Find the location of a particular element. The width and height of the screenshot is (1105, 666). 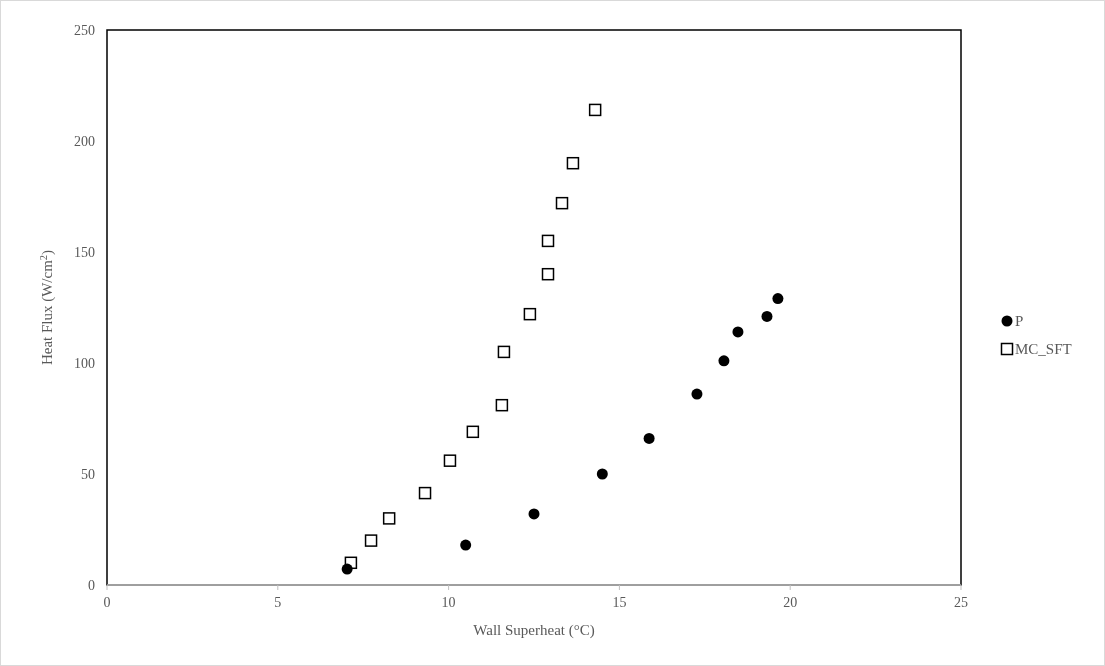

x-tick-label: 10 is located at coordinates (448, 602).